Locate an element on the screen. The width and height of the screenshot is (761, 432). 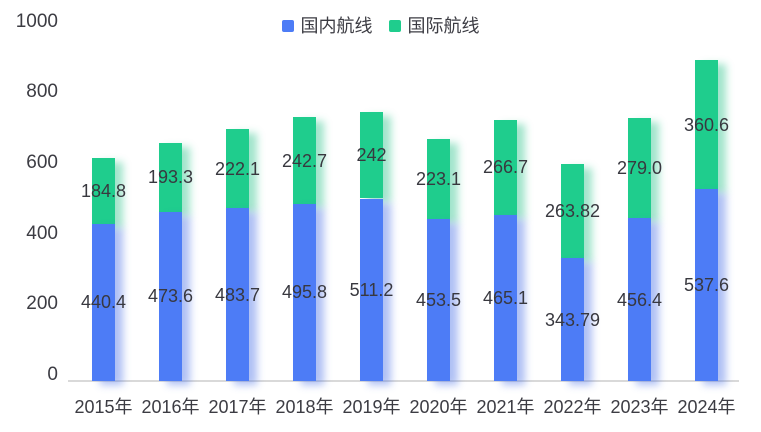
bar-label-international: 242 is located at coordinates (371, 155).